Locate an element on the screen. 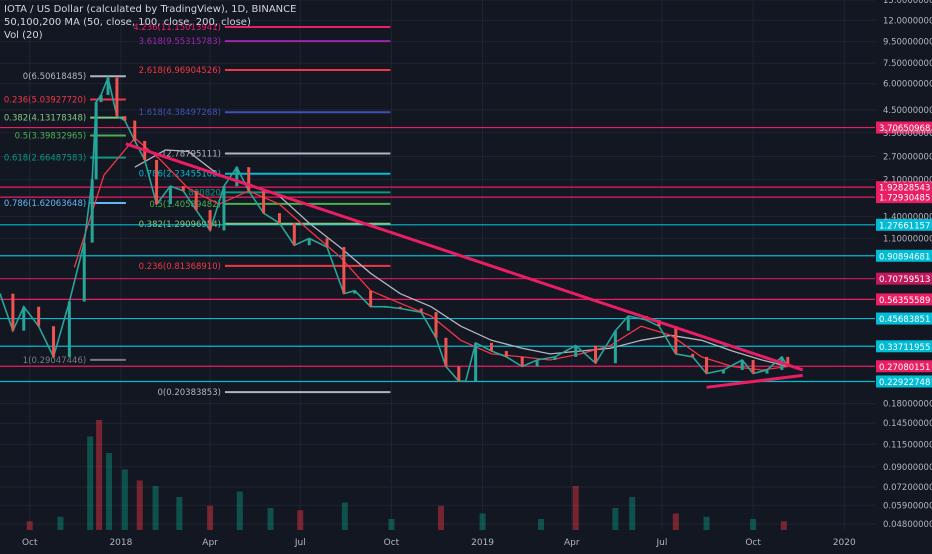 The height and width of the screenshot is (554, 932). price-level-label: 0.45683851 is located at coordinates (904, 320).